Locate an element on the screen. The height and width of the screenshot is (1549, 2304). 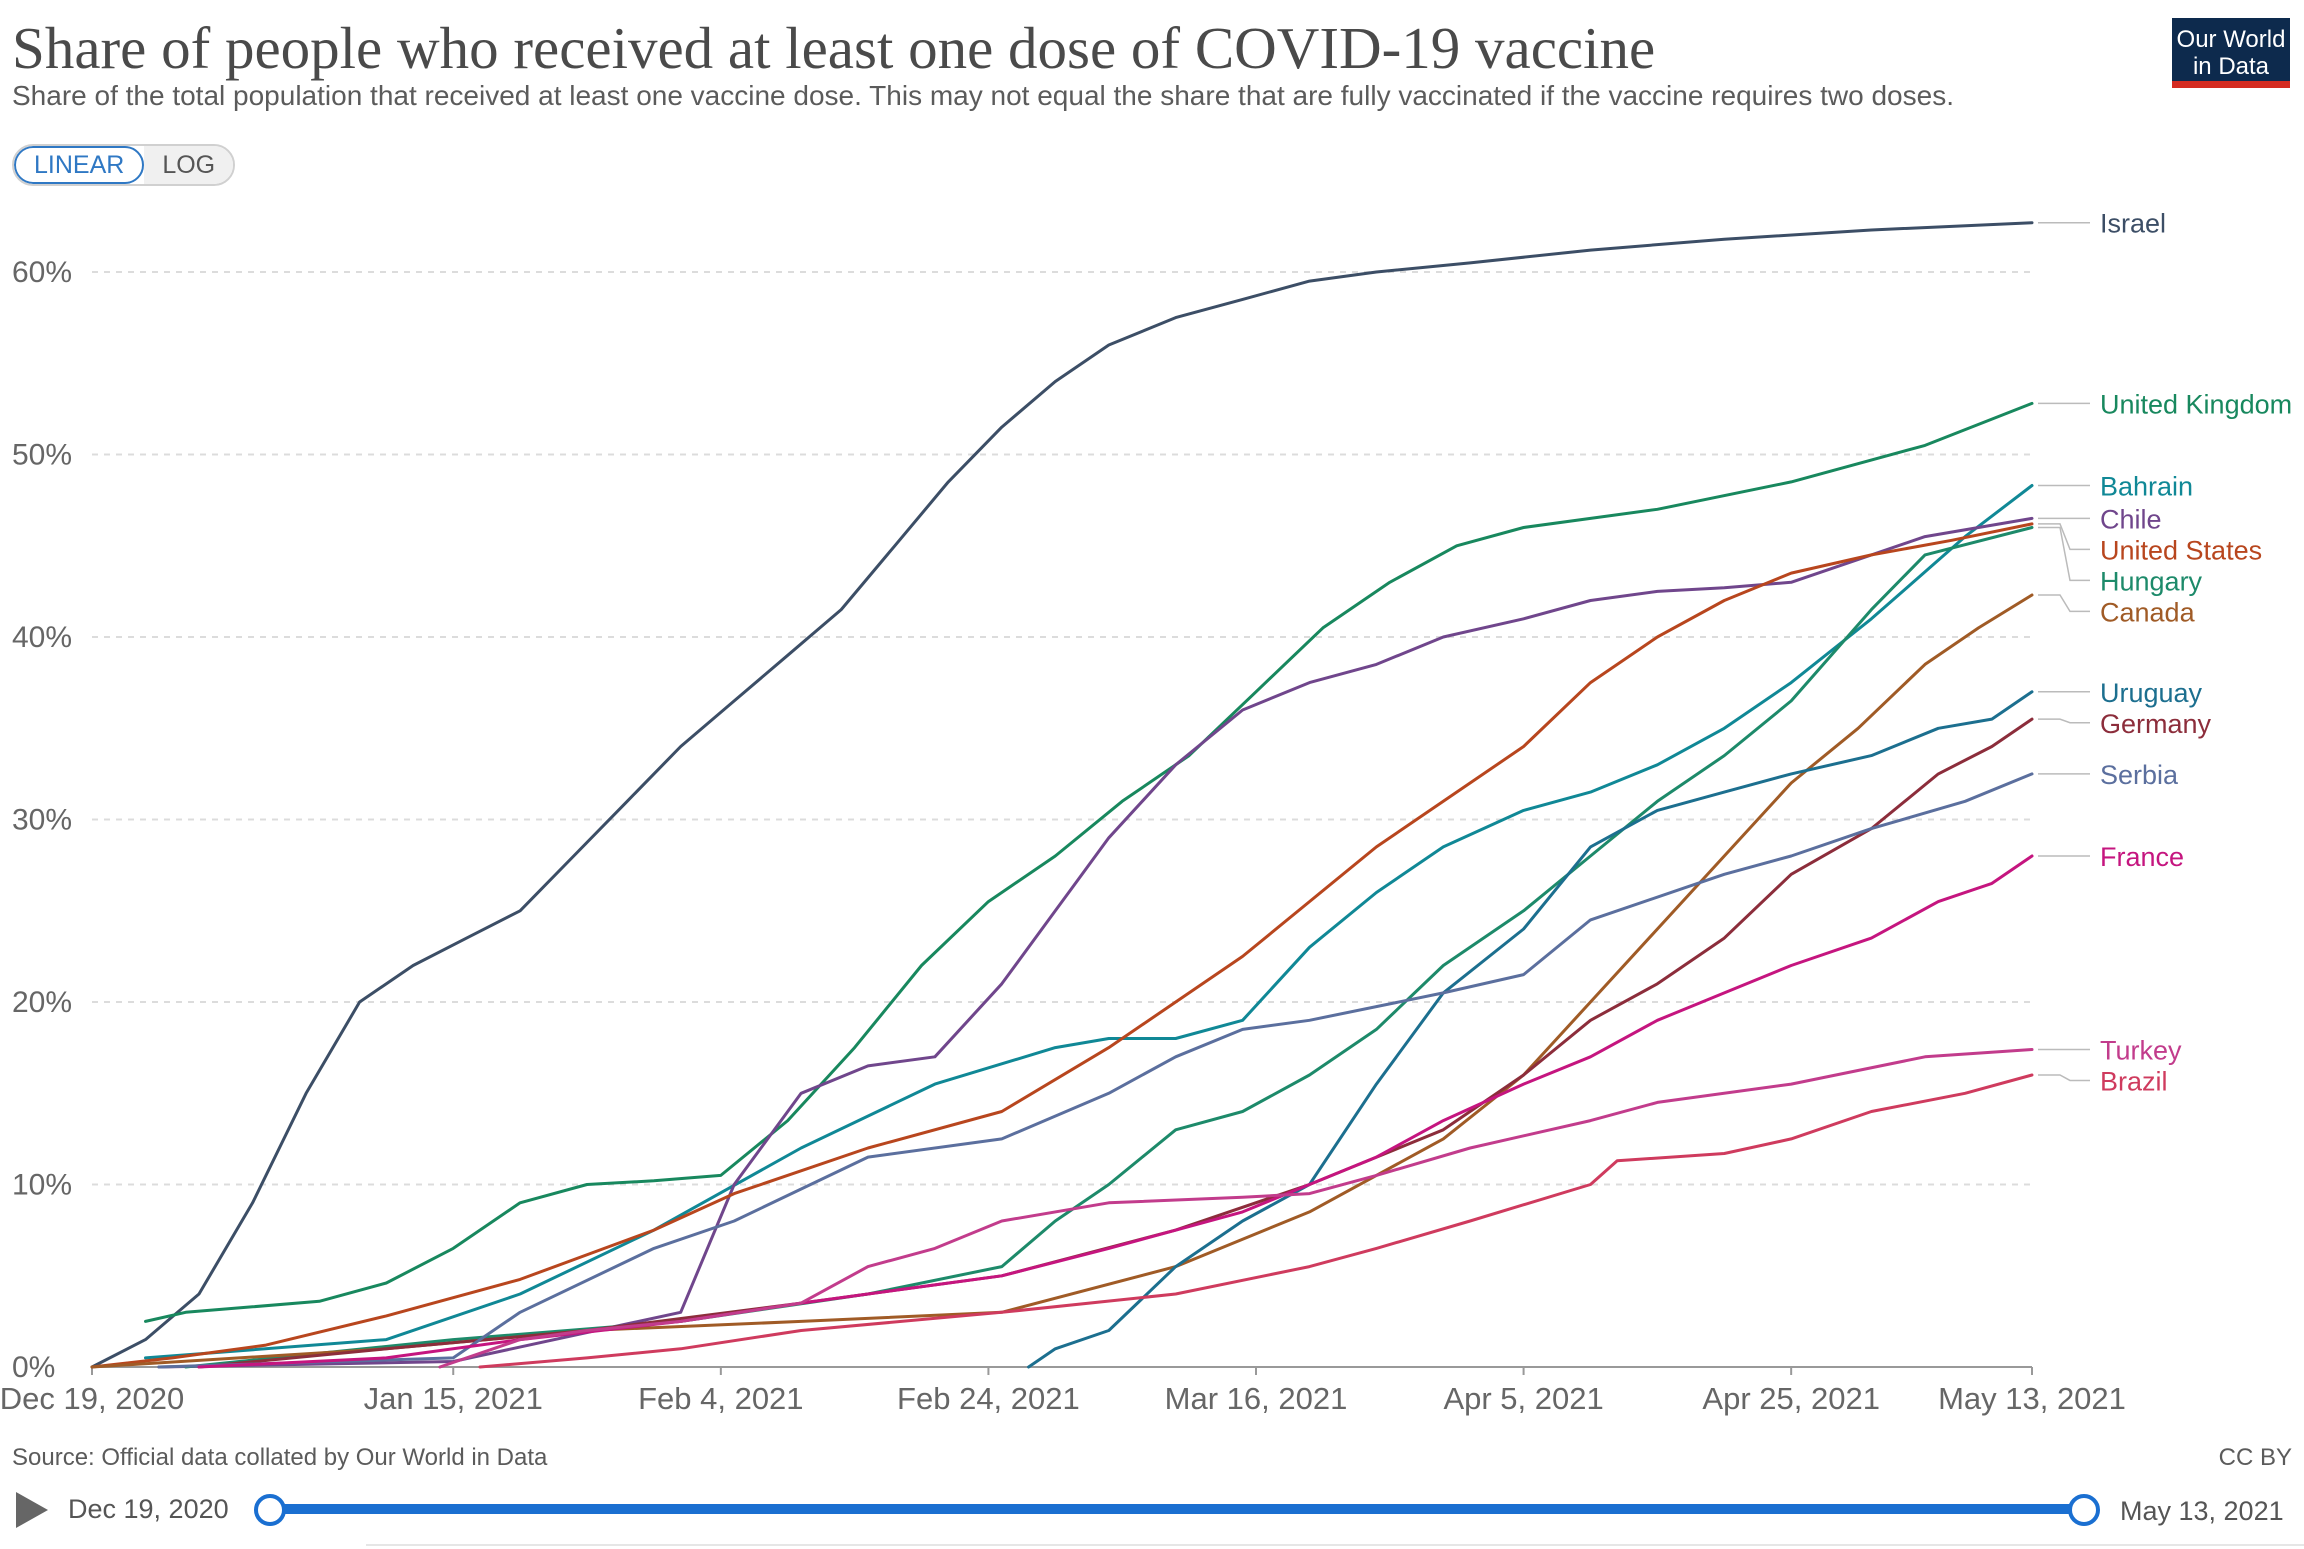
series-label: United Kingdom is located at coordinates (2196, 404).